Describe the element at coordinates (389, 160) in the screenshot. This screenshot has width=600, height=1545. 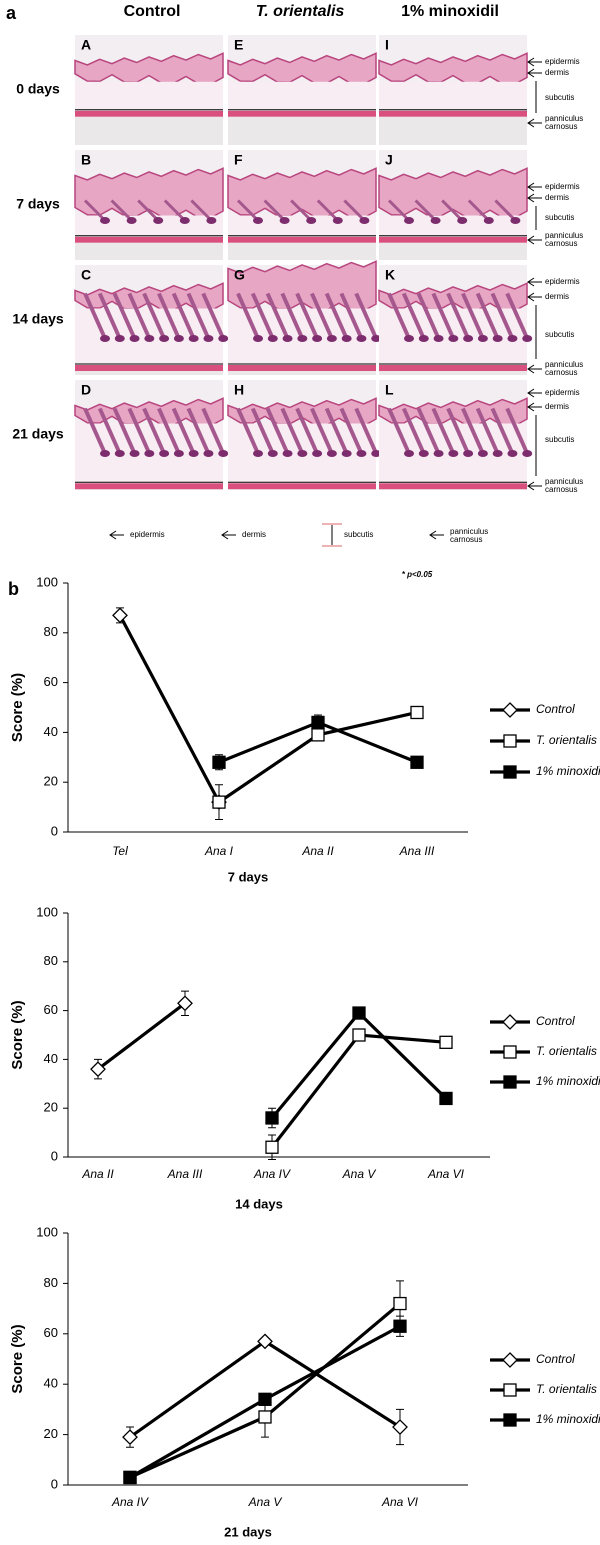
I see `panel-letter: J` at that location.